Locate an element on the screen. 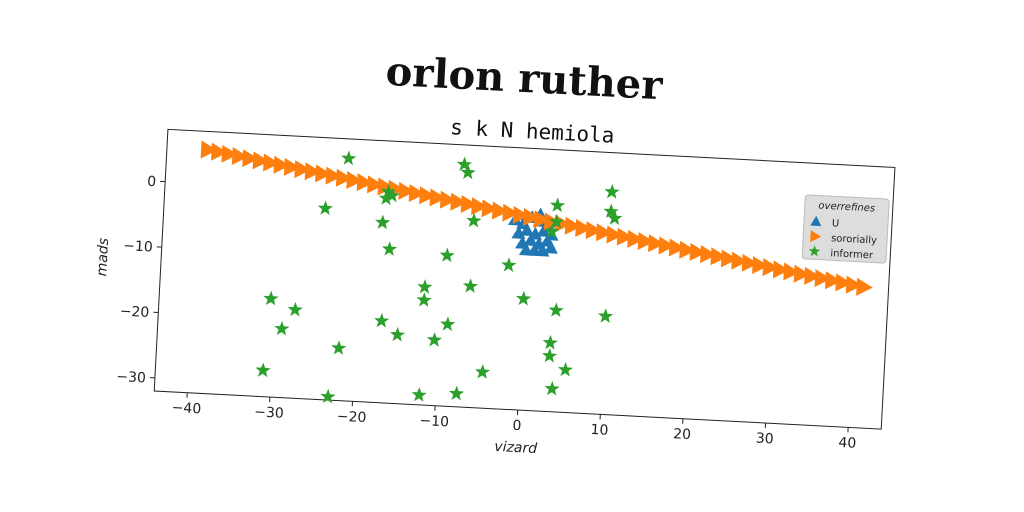  legend-entry: informer is located at coordinates (852, 254).